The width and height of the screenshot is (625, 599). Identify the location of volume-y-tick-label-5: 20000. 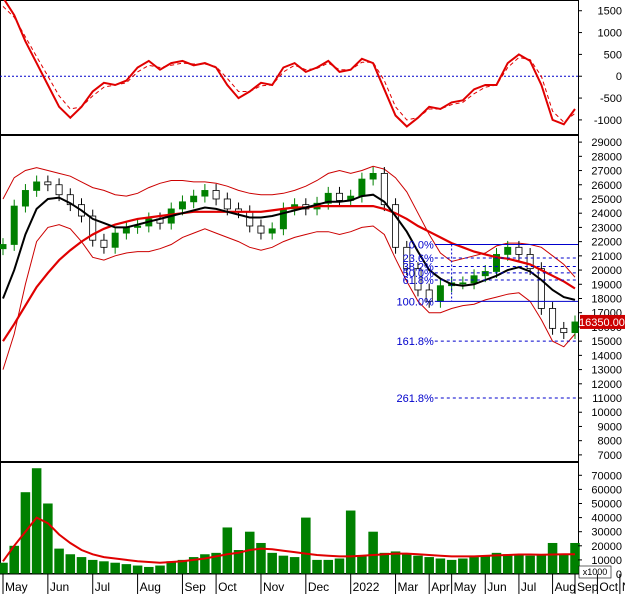
(606, 547).